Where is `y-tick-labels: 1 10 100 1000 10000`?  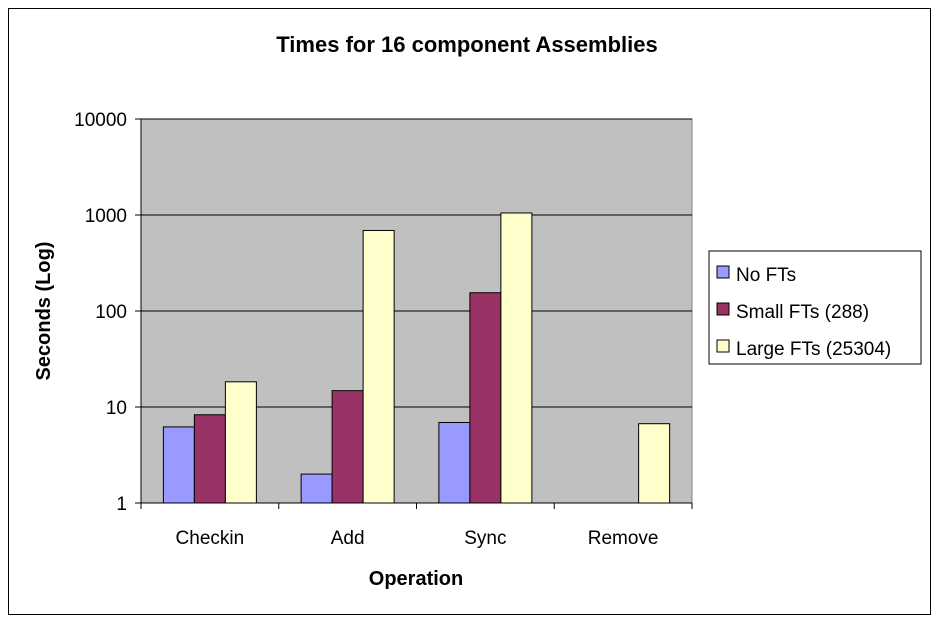 y-tick-labels: 1 10 100 1000 10000 is located at coordinates (100, 312).